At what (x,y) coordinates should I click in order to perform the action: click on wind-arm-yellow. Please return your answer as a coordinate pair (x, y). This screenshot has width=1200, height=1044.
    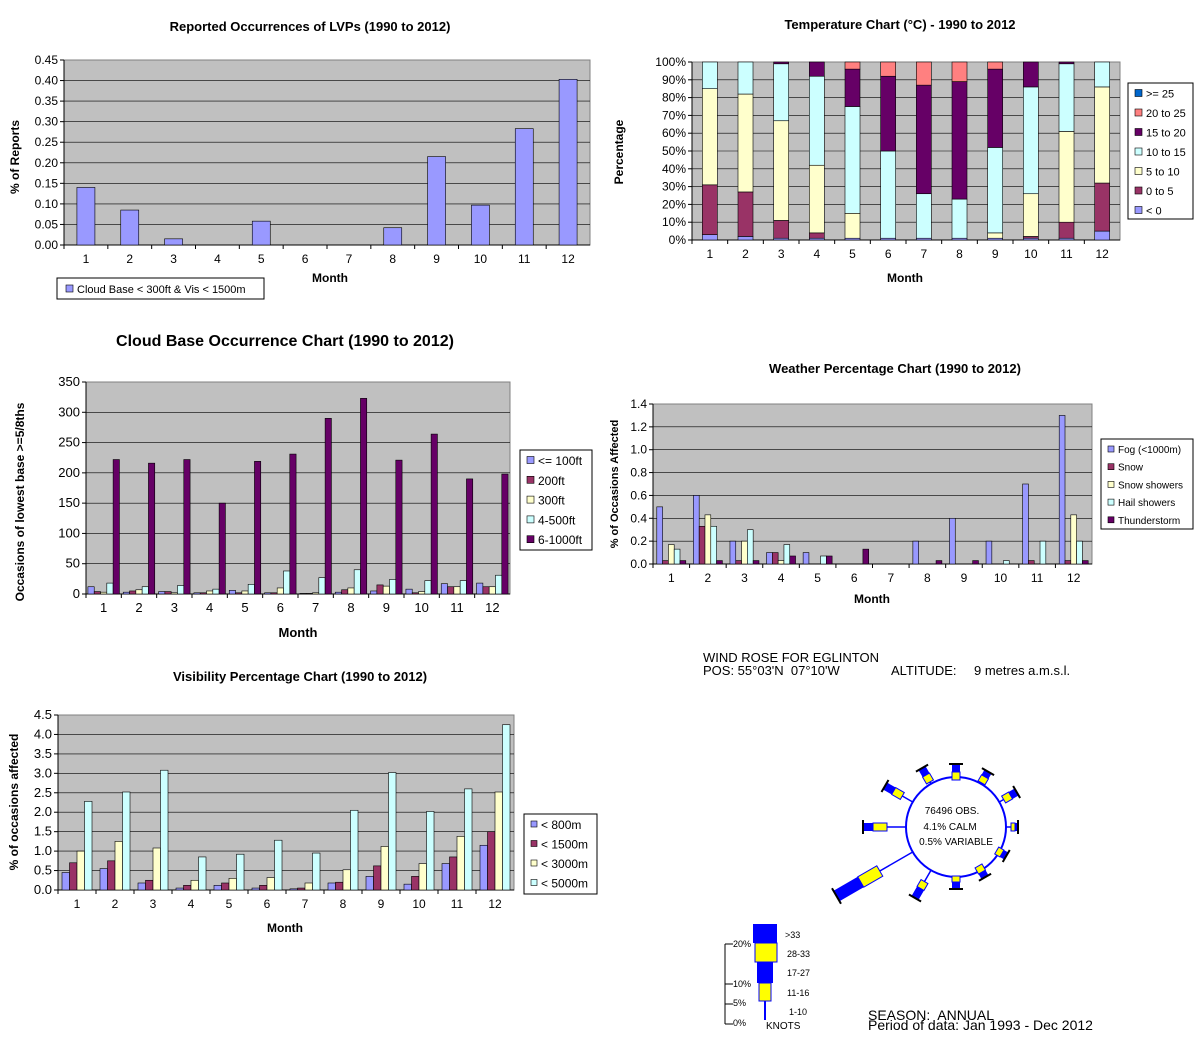
    Looking at the image, I should click on (897, 793).